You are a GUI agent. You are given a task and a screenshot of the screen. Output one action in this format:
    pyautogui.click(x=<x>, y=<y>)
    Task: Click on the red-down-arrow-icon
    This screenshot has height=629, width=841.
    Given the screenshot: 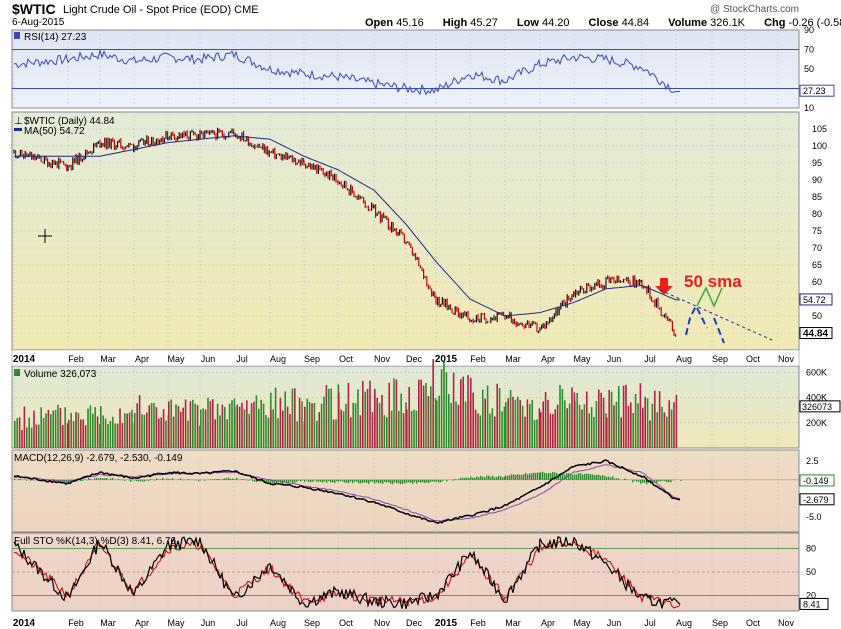 What is the action you would take?
    pyautogui.click(x=664, y=286)
    